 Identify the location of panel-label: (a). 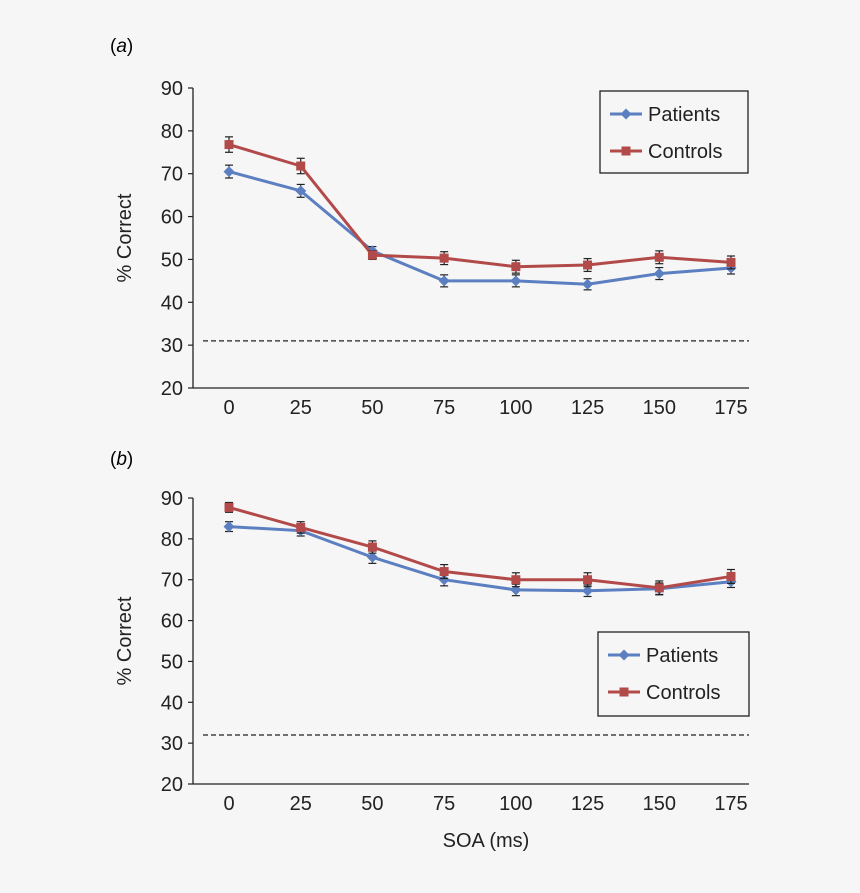
(121, 46).